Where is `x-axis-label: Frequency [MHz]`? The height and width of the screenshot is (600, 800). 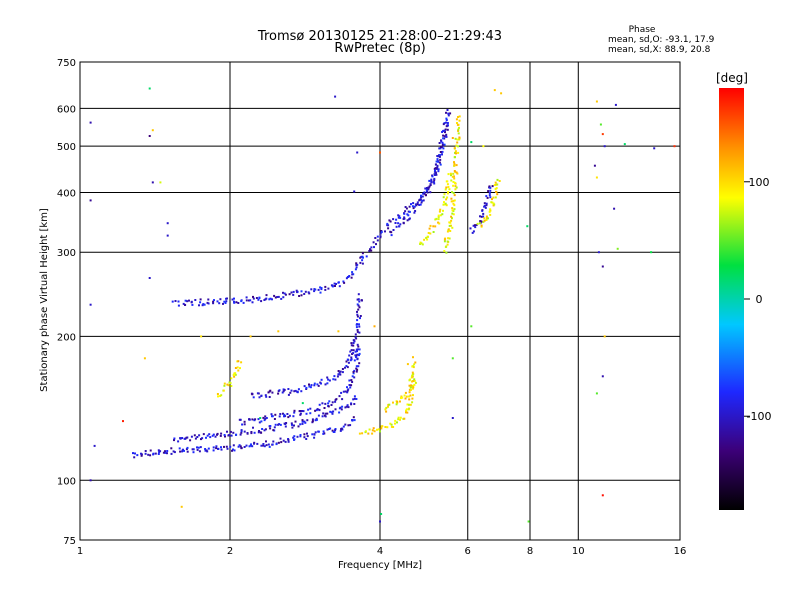
x-axis-label: Frequency [MHz] is located at coordinates (380, 565).